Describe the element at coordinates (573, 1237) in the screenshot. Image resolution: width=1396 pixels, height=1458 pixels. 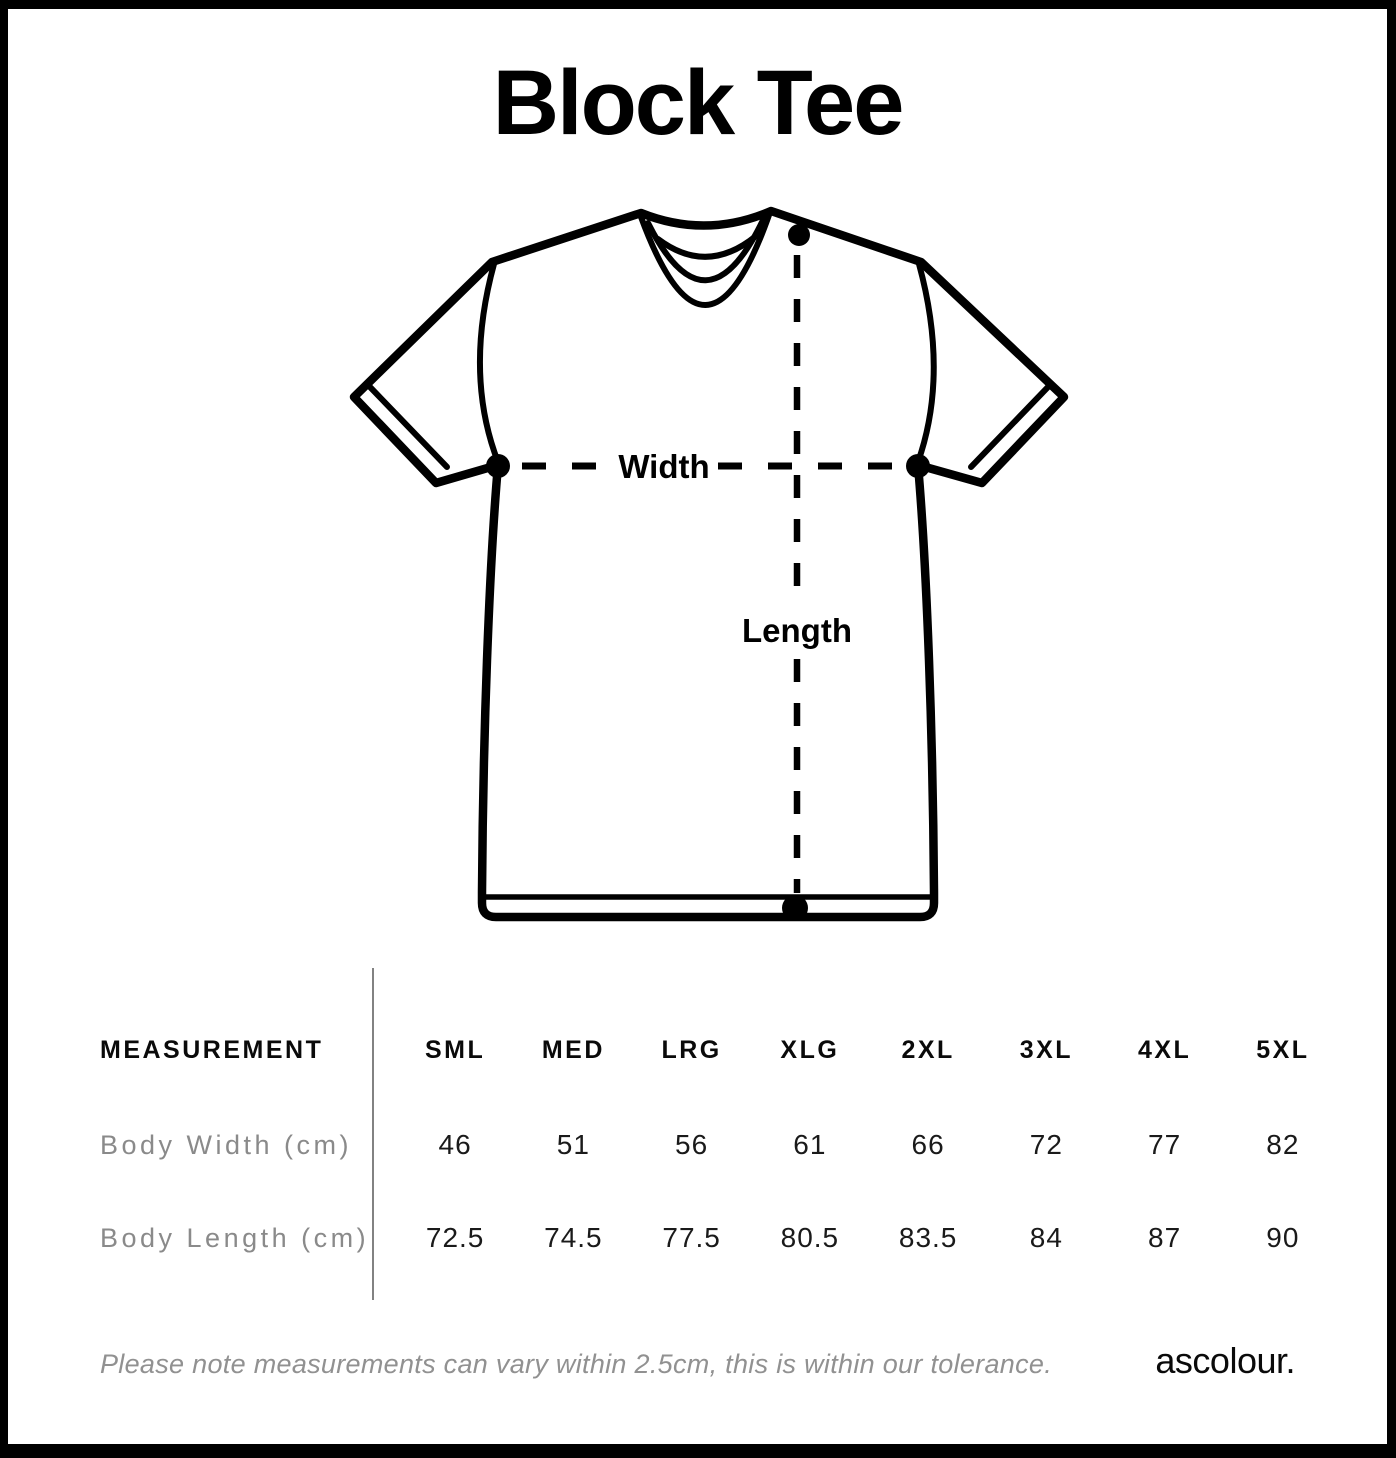
I see `body-length-value: 74.5` at that location.